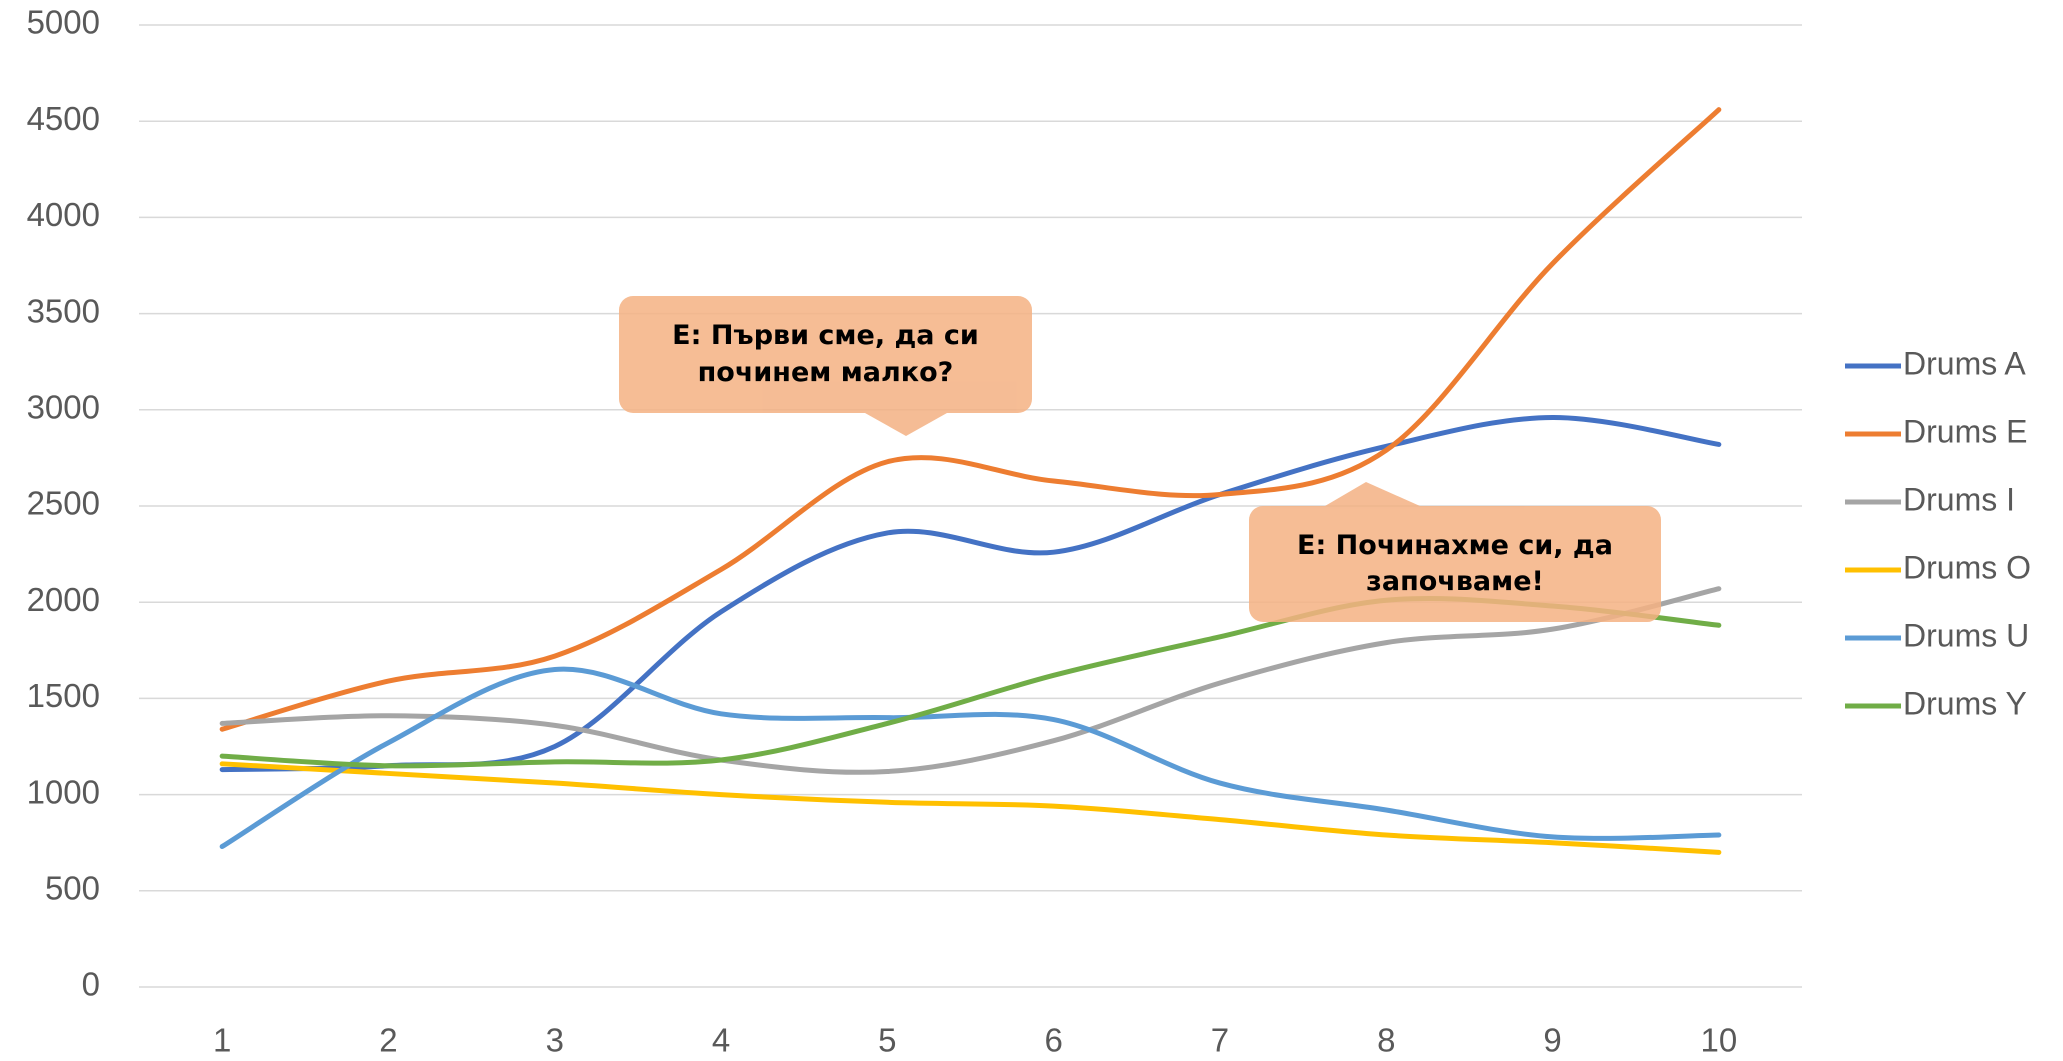 Image resolution: width=2063 pixels, height=1061 pixels. Describe the element at coordinates (1967, 567) in the screenshot. I see `legend-label: Drums O` at that location.